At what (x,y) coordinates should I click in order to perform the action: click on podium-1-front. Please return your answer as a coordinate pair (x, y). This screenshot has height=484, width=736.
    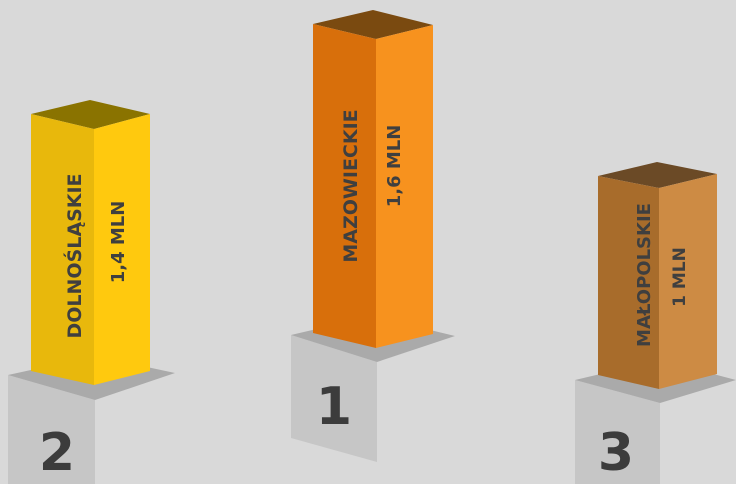
    Looking at the image, I should click on (334, 398).